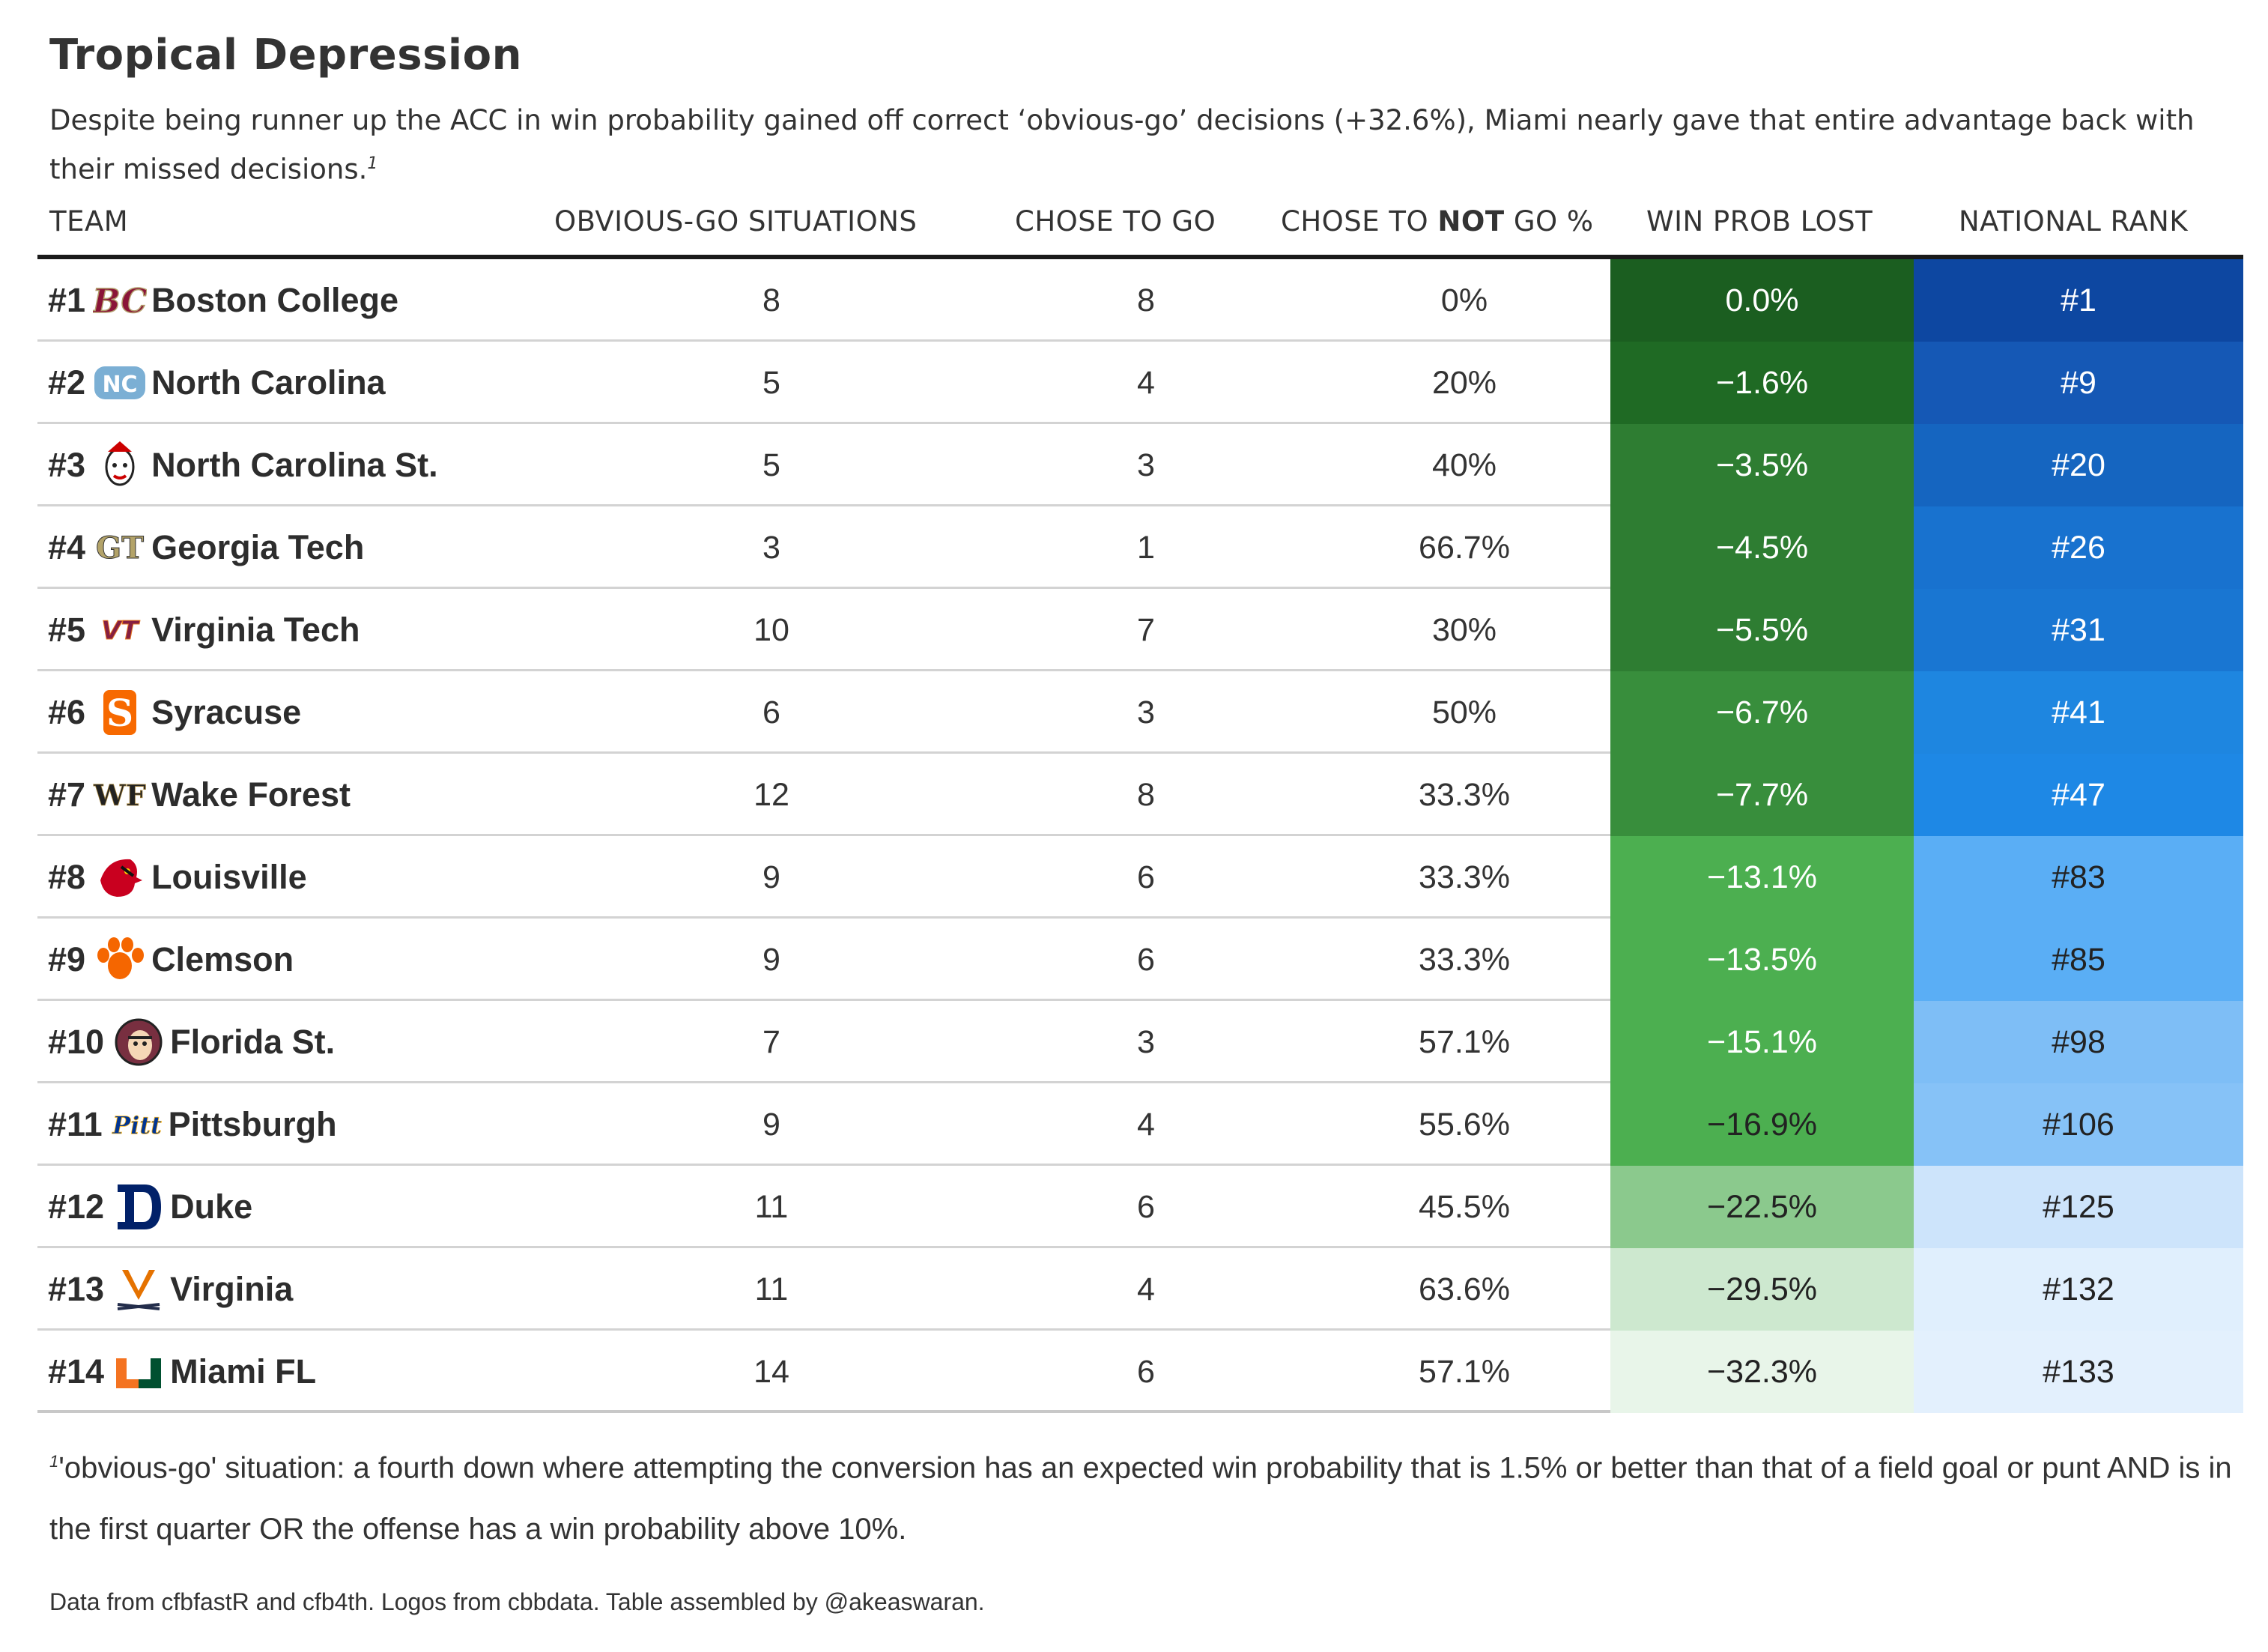 This screenshot has width=2268, height=1652. Describe the element at coordinates (275, 300) in the screenshot. I see `team-name: Boston College` at that location.